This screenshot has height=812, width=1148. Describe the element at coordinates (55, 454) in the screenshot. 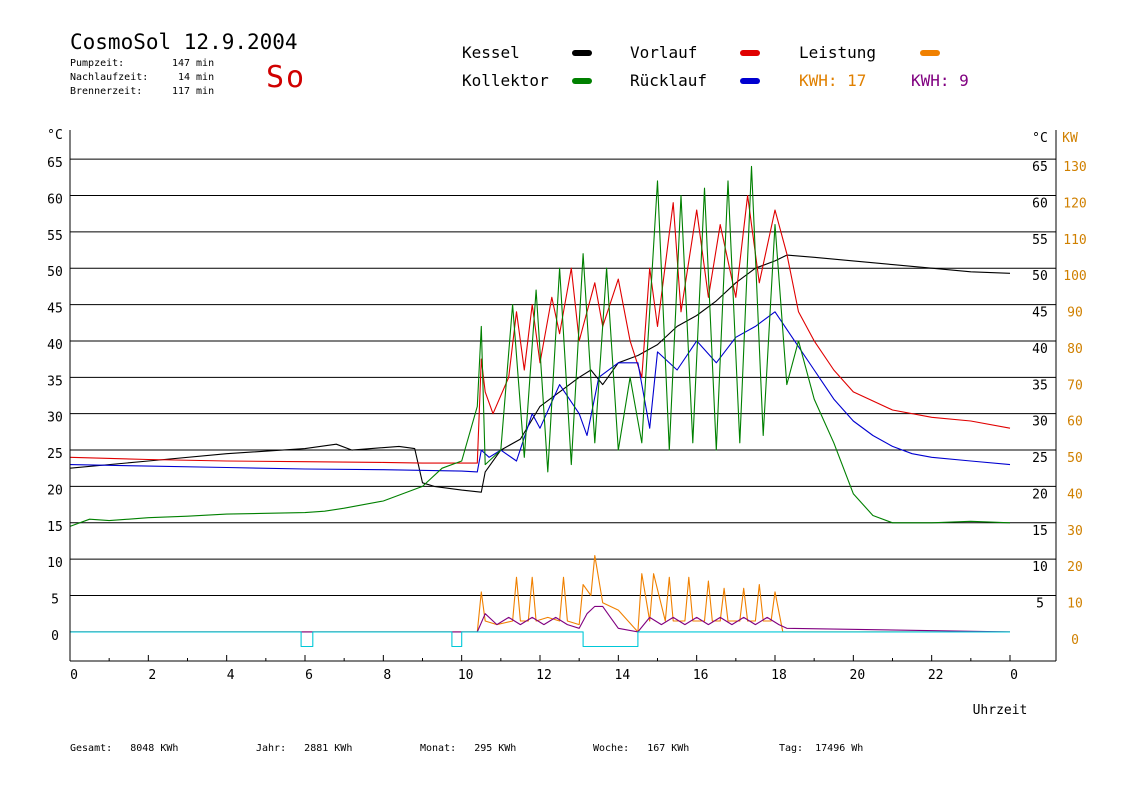

I see `y-tick-label-left: 25` at that location.